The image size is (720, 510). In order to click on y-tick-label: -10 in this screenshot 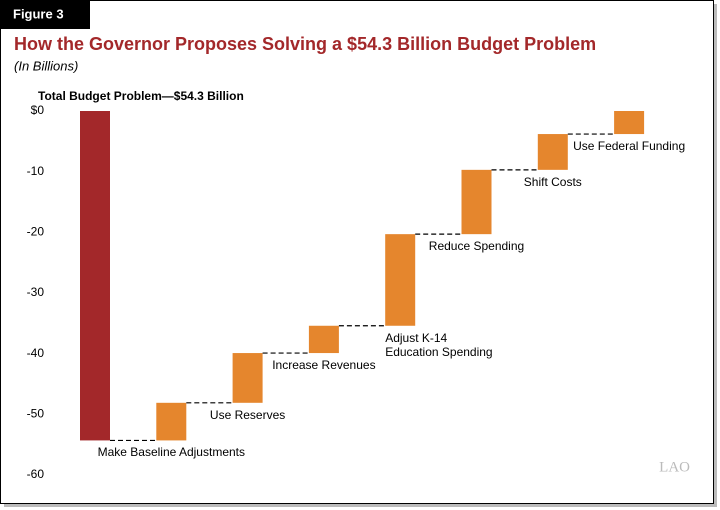, I will do `click(36, 171)`.